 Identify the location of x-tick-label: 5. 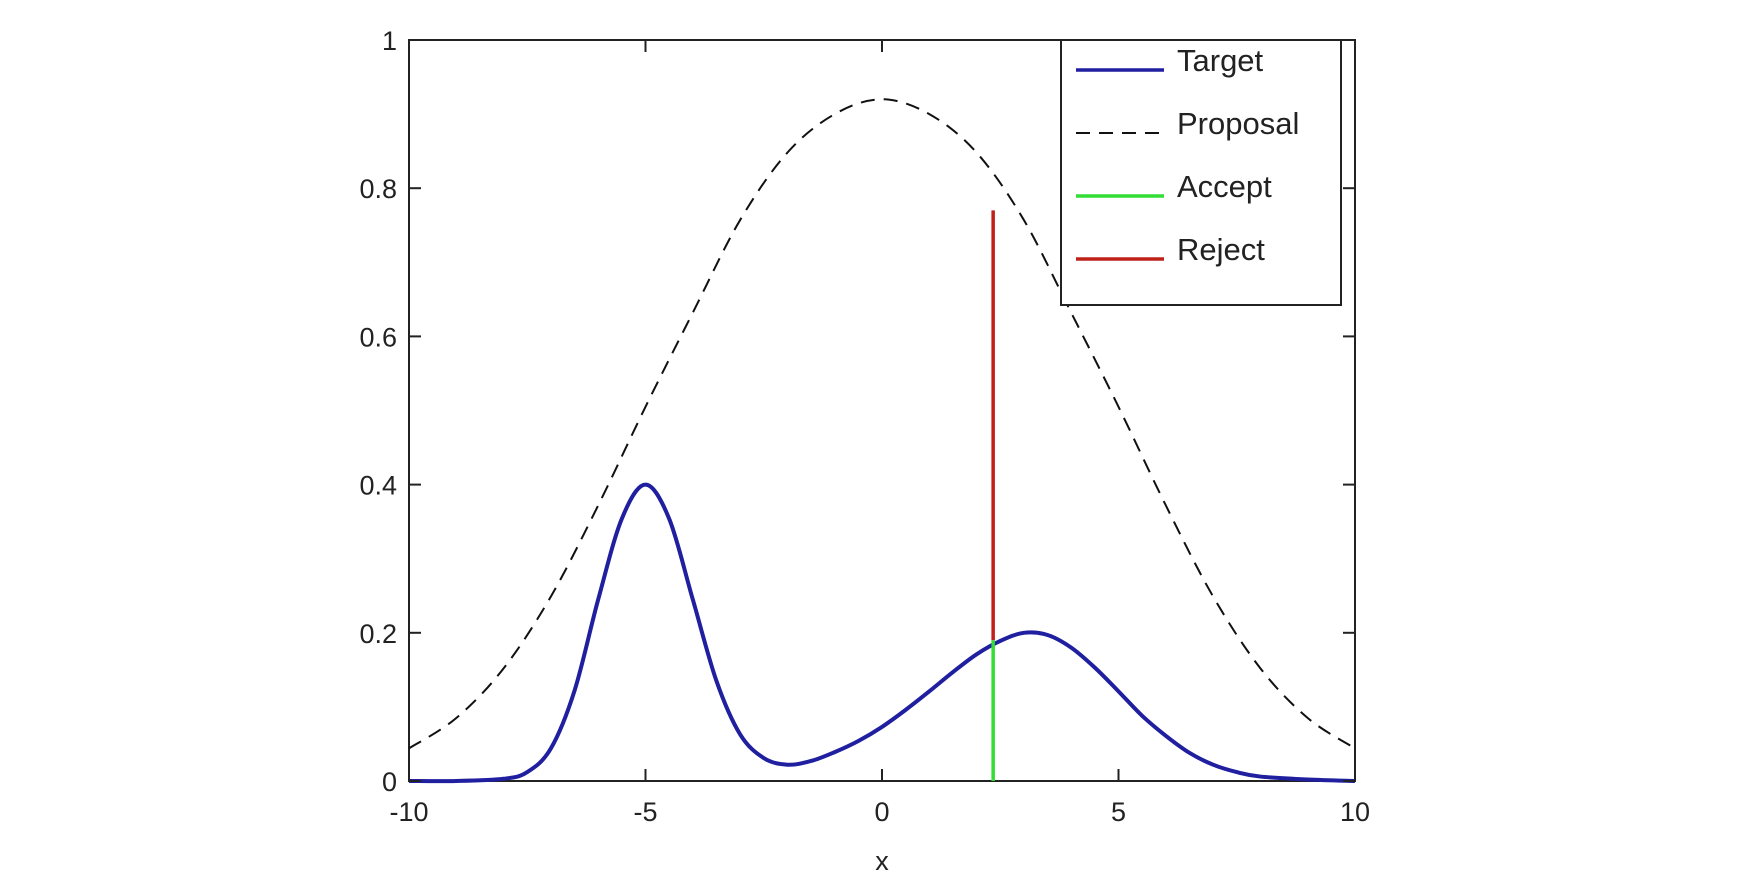
(1118, 812).